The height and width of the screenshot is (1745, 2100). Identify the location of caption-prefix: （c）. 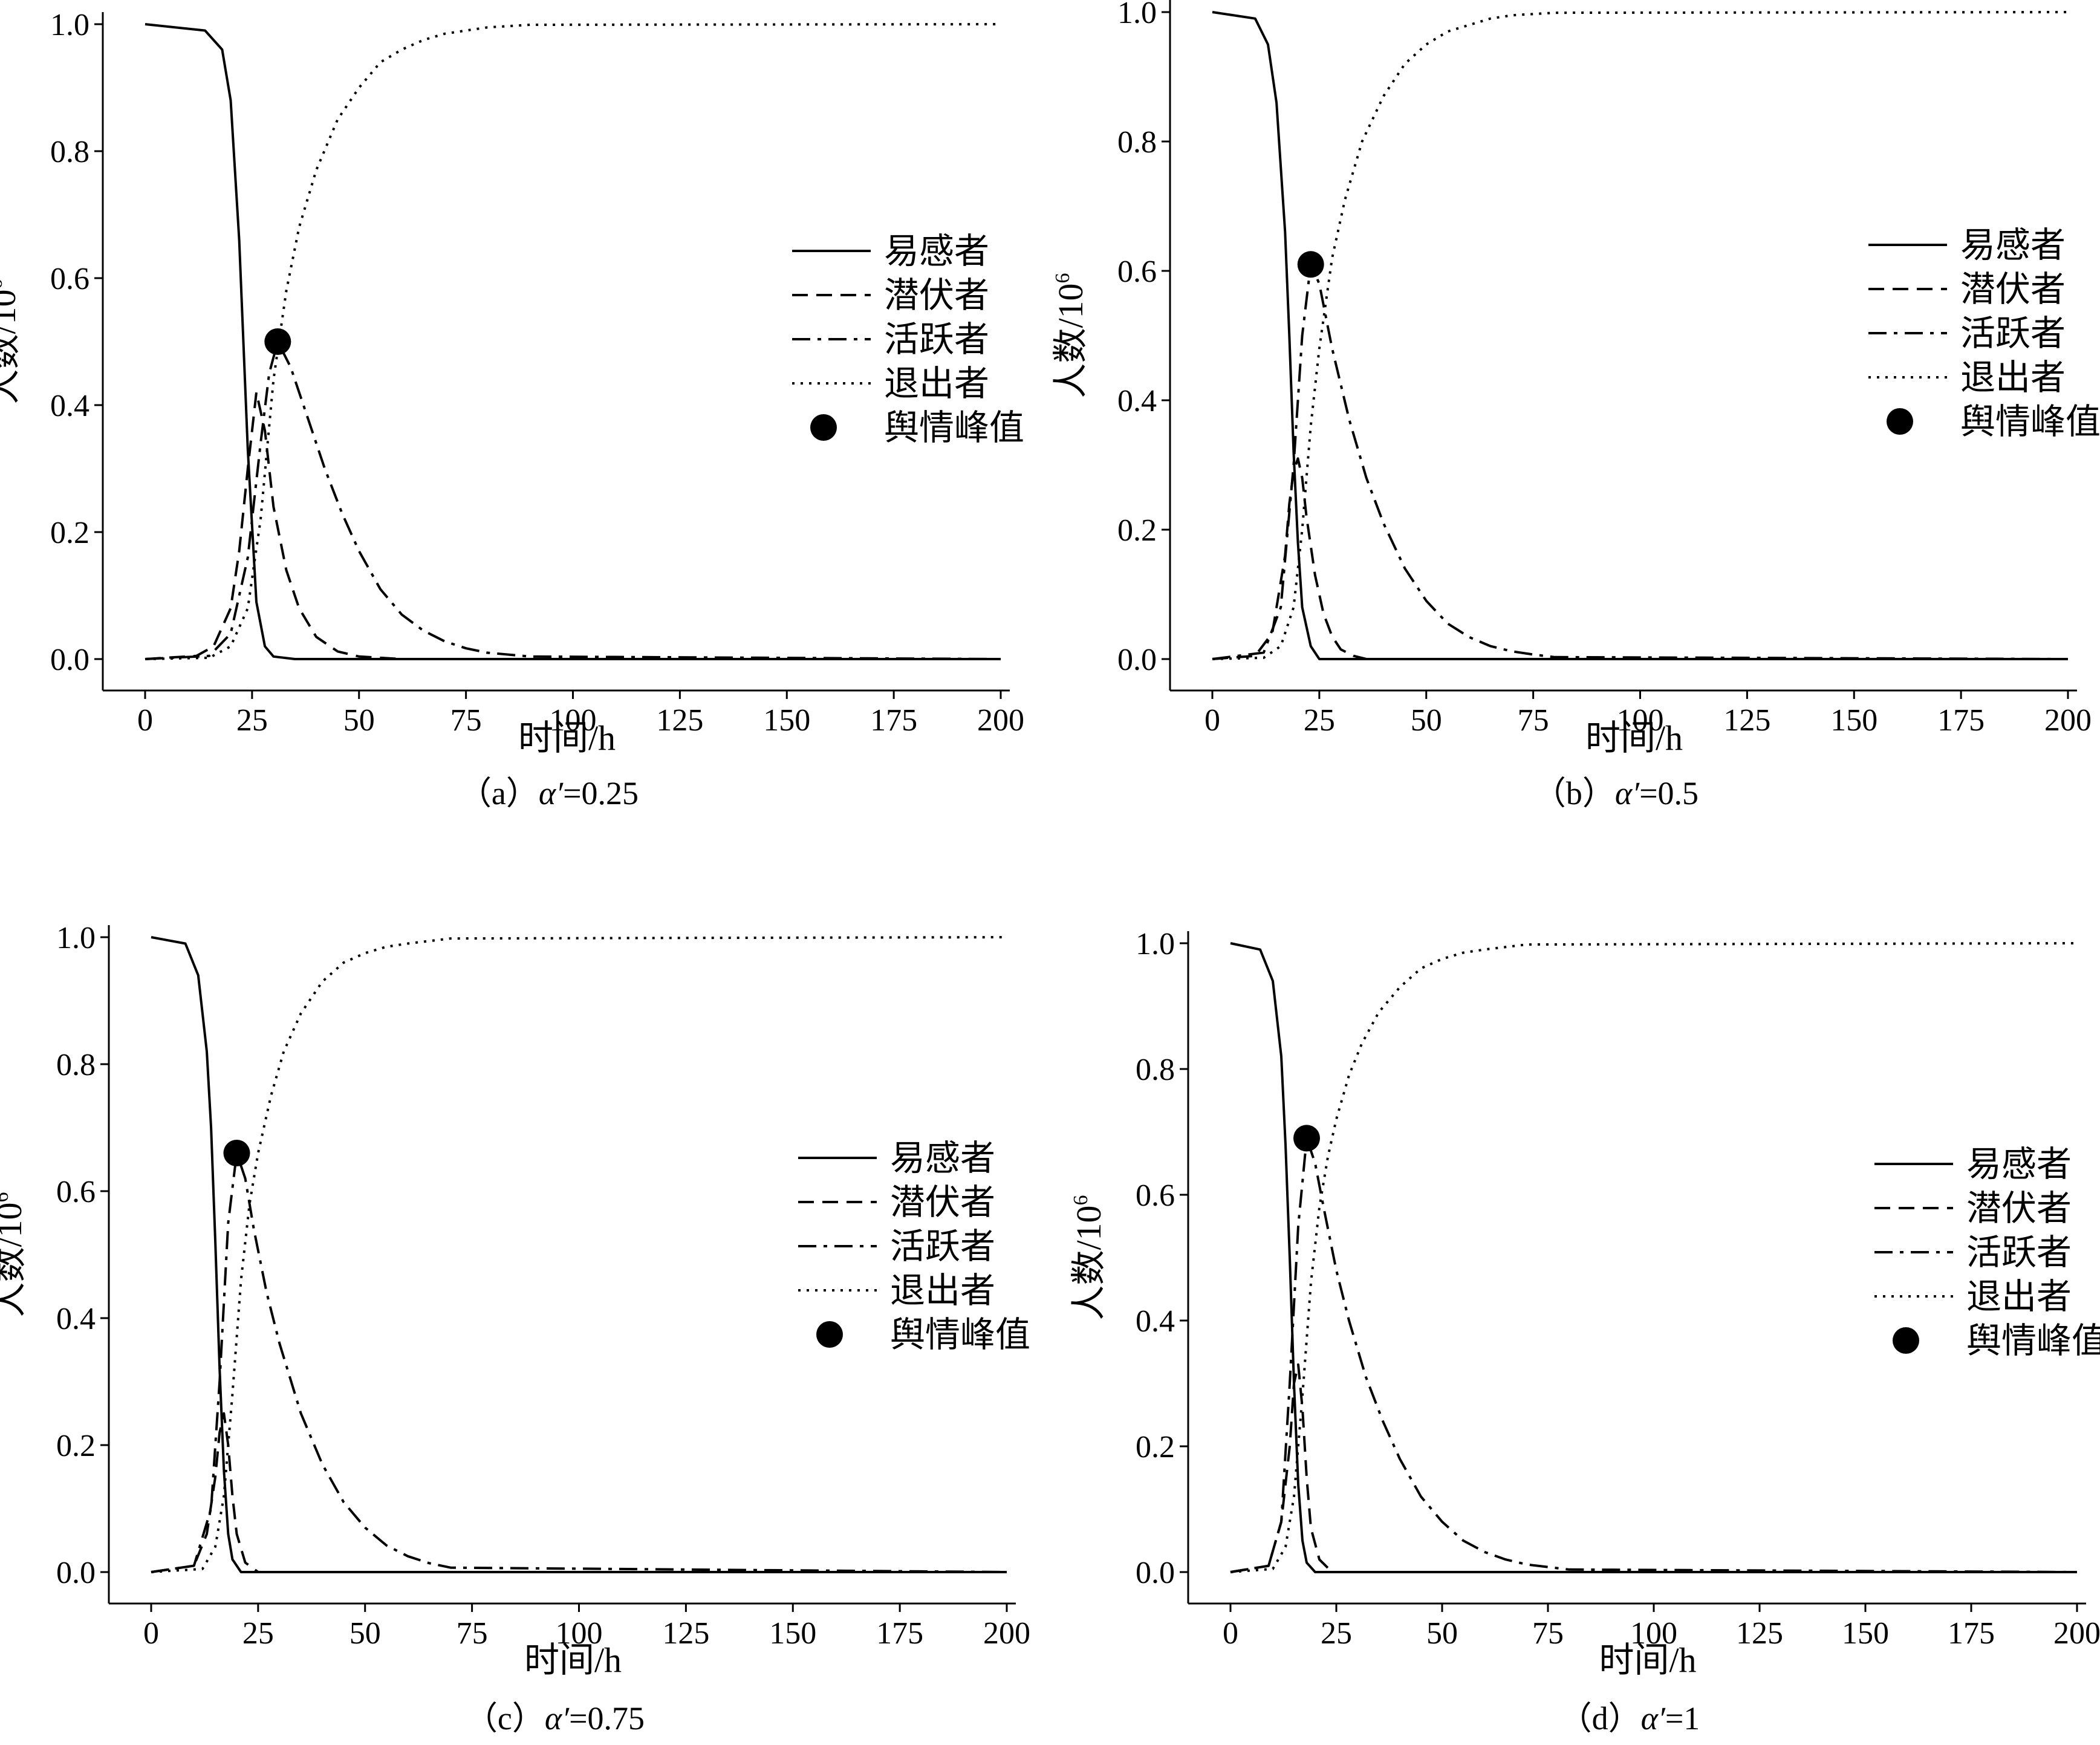
(505, 1718).